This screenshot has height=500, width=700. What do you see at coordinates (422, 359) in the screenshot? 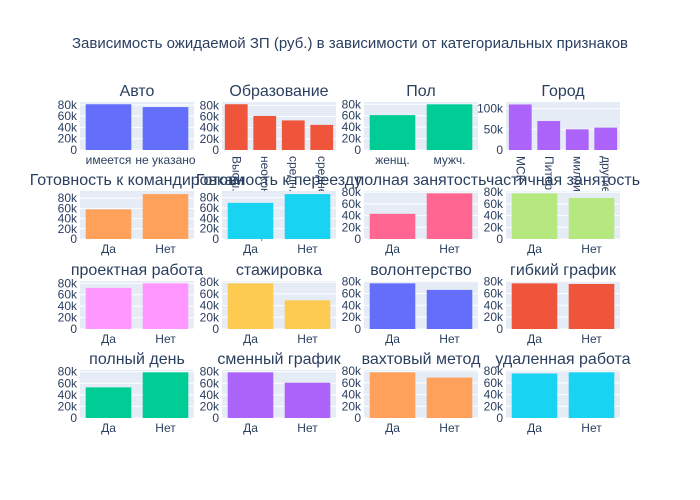
I see `subplot-title: вахтовый метод` at bounding box center [422, 359].